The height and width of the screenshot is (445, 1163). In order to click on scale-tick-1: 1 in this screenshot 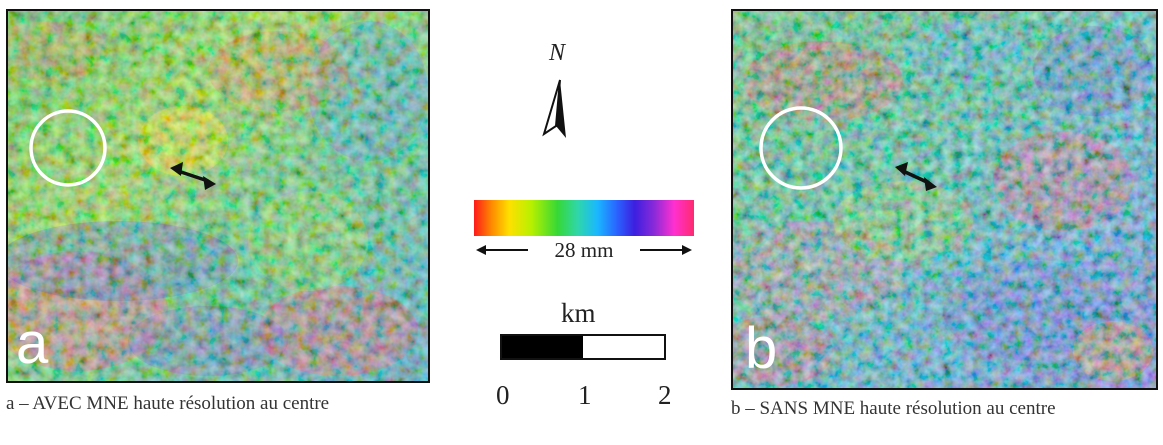, I will do `click(585, 395)`.